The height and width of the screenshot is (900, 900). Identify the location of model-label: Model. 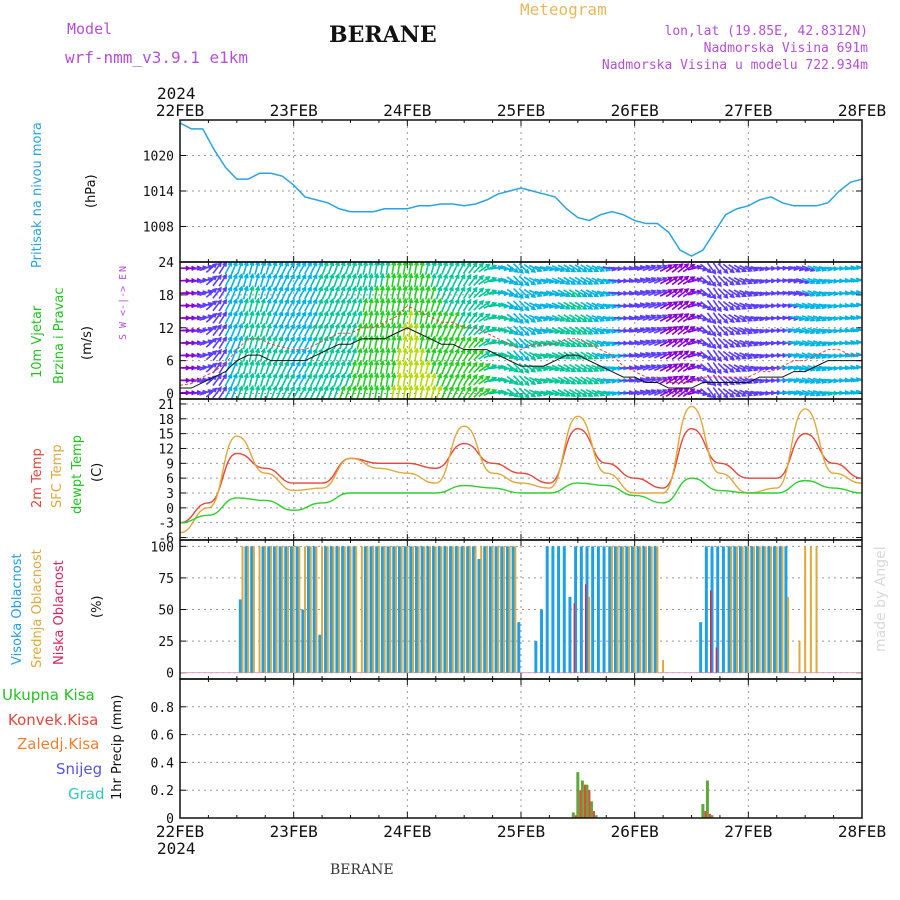
(90, 29).